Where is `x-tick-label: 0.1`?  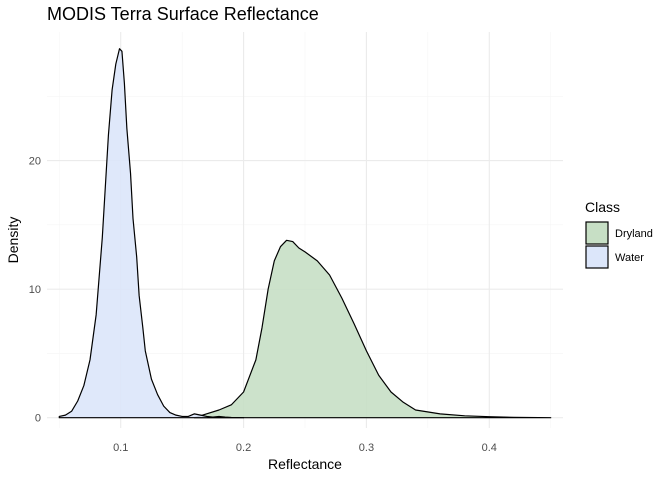 x-tick-label: 0.1 is located at coordinates (120, 448).